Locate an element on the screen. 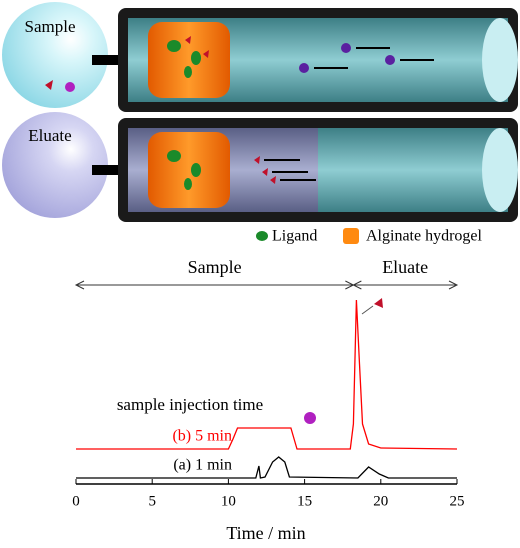 This screenshot has width=520, height=548. legend-label: Alginate hydrogel is located at coordinates (424, 236).